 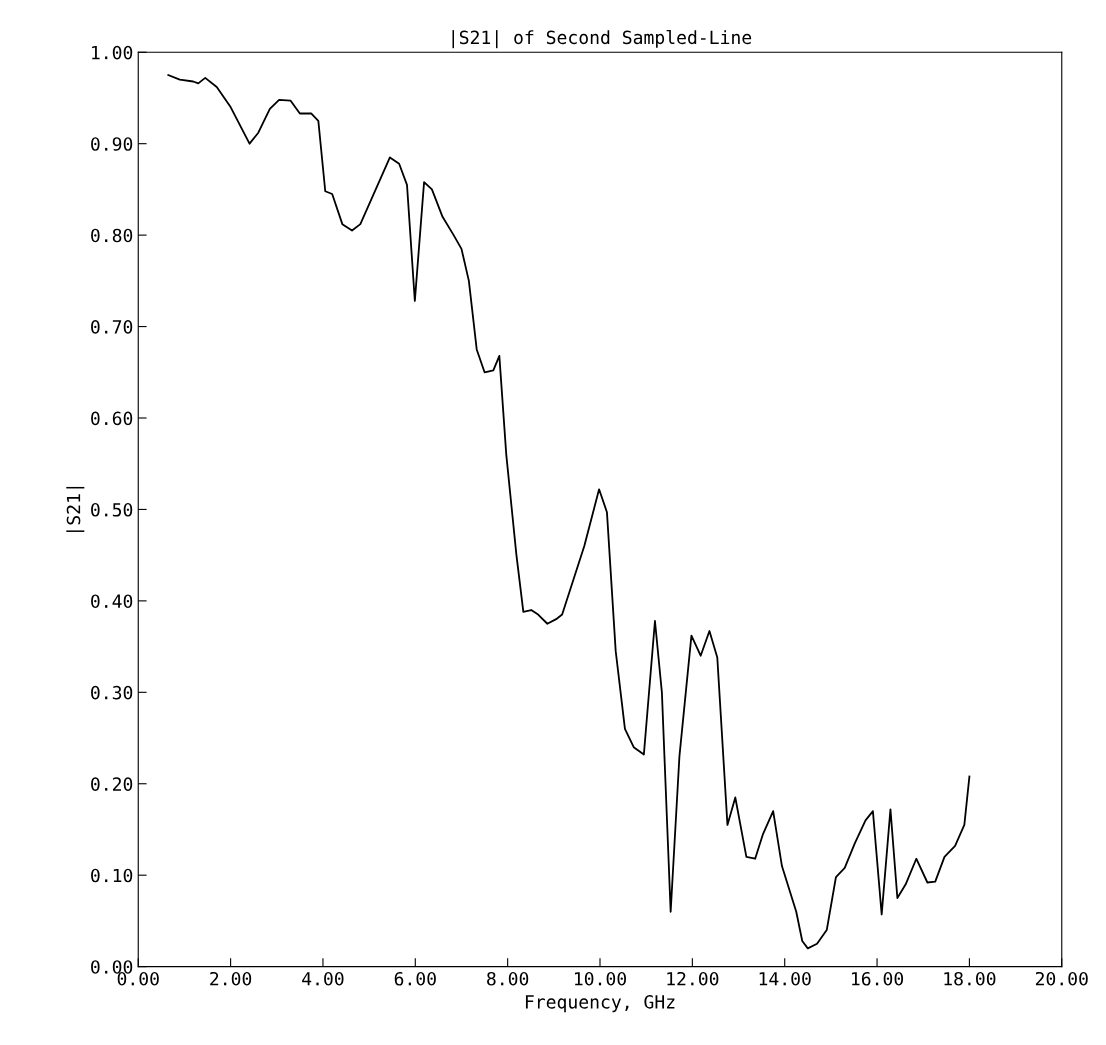 I want to click on x-tick-label: 14.00, so click(x=785, y=978).